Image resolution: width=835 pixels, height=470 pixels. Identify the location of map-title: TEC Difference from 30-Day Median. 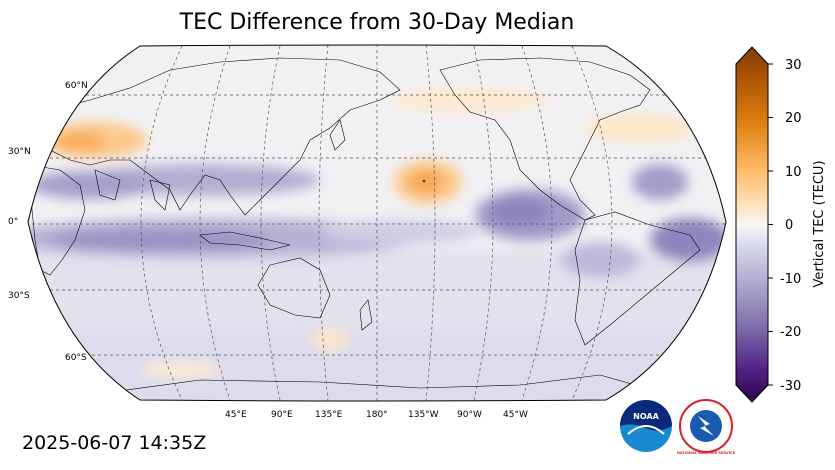
(377, 22).